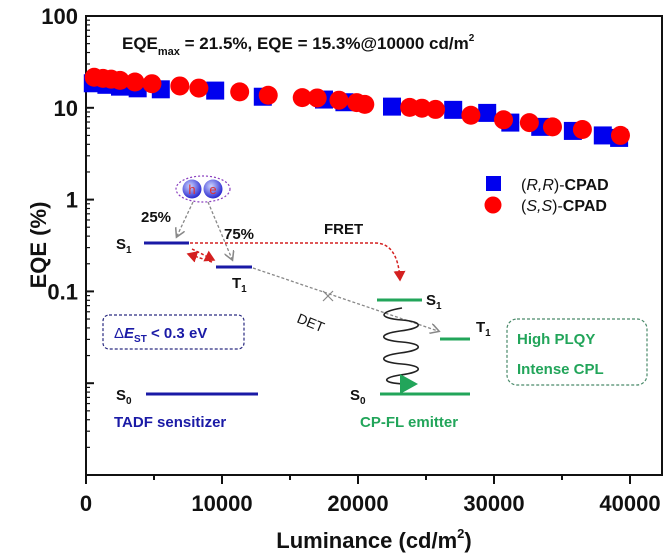  I want to click on hole-label: h, so click(191, 189).